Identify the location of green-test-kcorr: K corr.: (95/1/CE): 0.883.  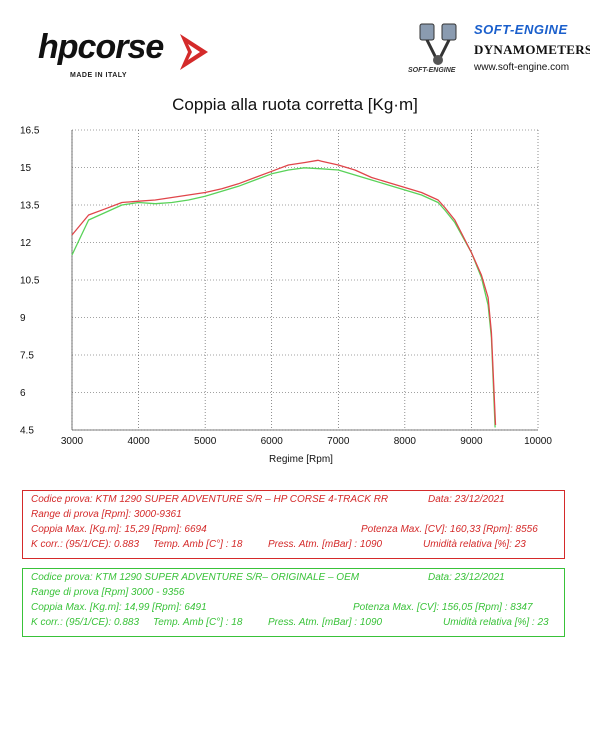
(85, 622).